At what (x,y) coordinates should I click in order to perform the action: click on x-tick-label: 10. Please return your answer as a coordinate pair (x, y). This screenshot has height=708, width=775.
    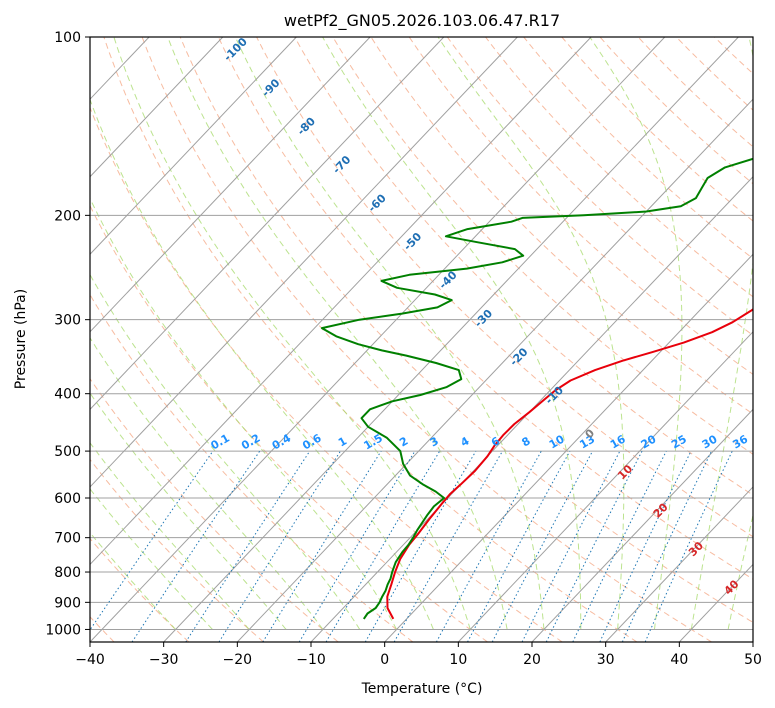
    Looking at the image, I should click on (458, 660).